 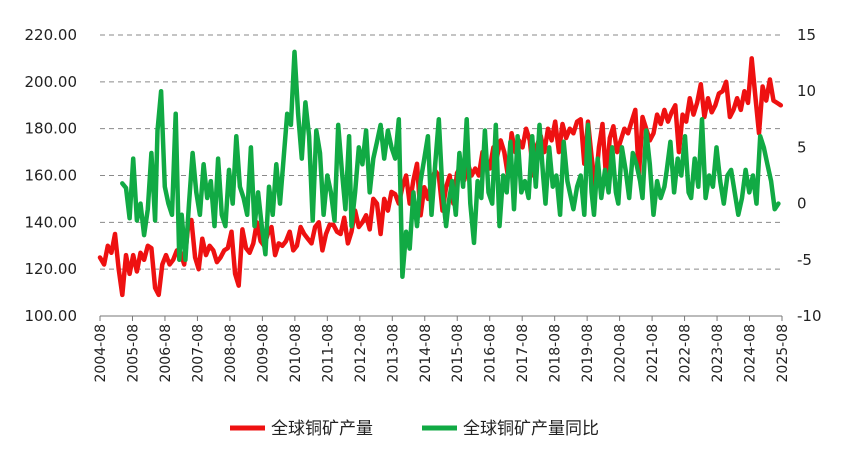 What do you see at coordinates (51, 129) in the screenshot?
I see `left-tick-label: 180.00` at bounding box center [51, 129].